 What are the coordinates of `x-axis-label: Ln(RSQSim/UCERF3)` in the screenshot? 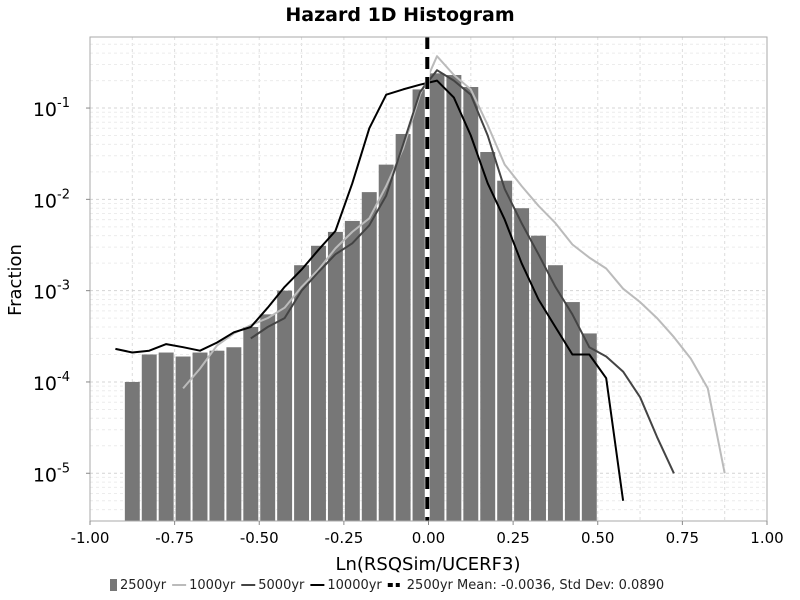 It's located at (427, 564).